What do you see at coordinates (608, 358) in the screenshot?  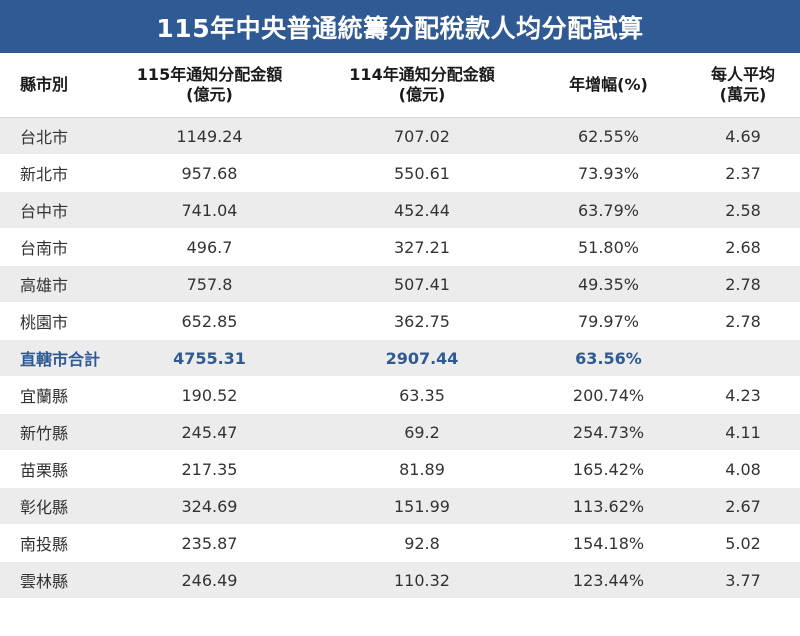 I see `cell-growth: 63.56%` at bounding box center [608, 358].